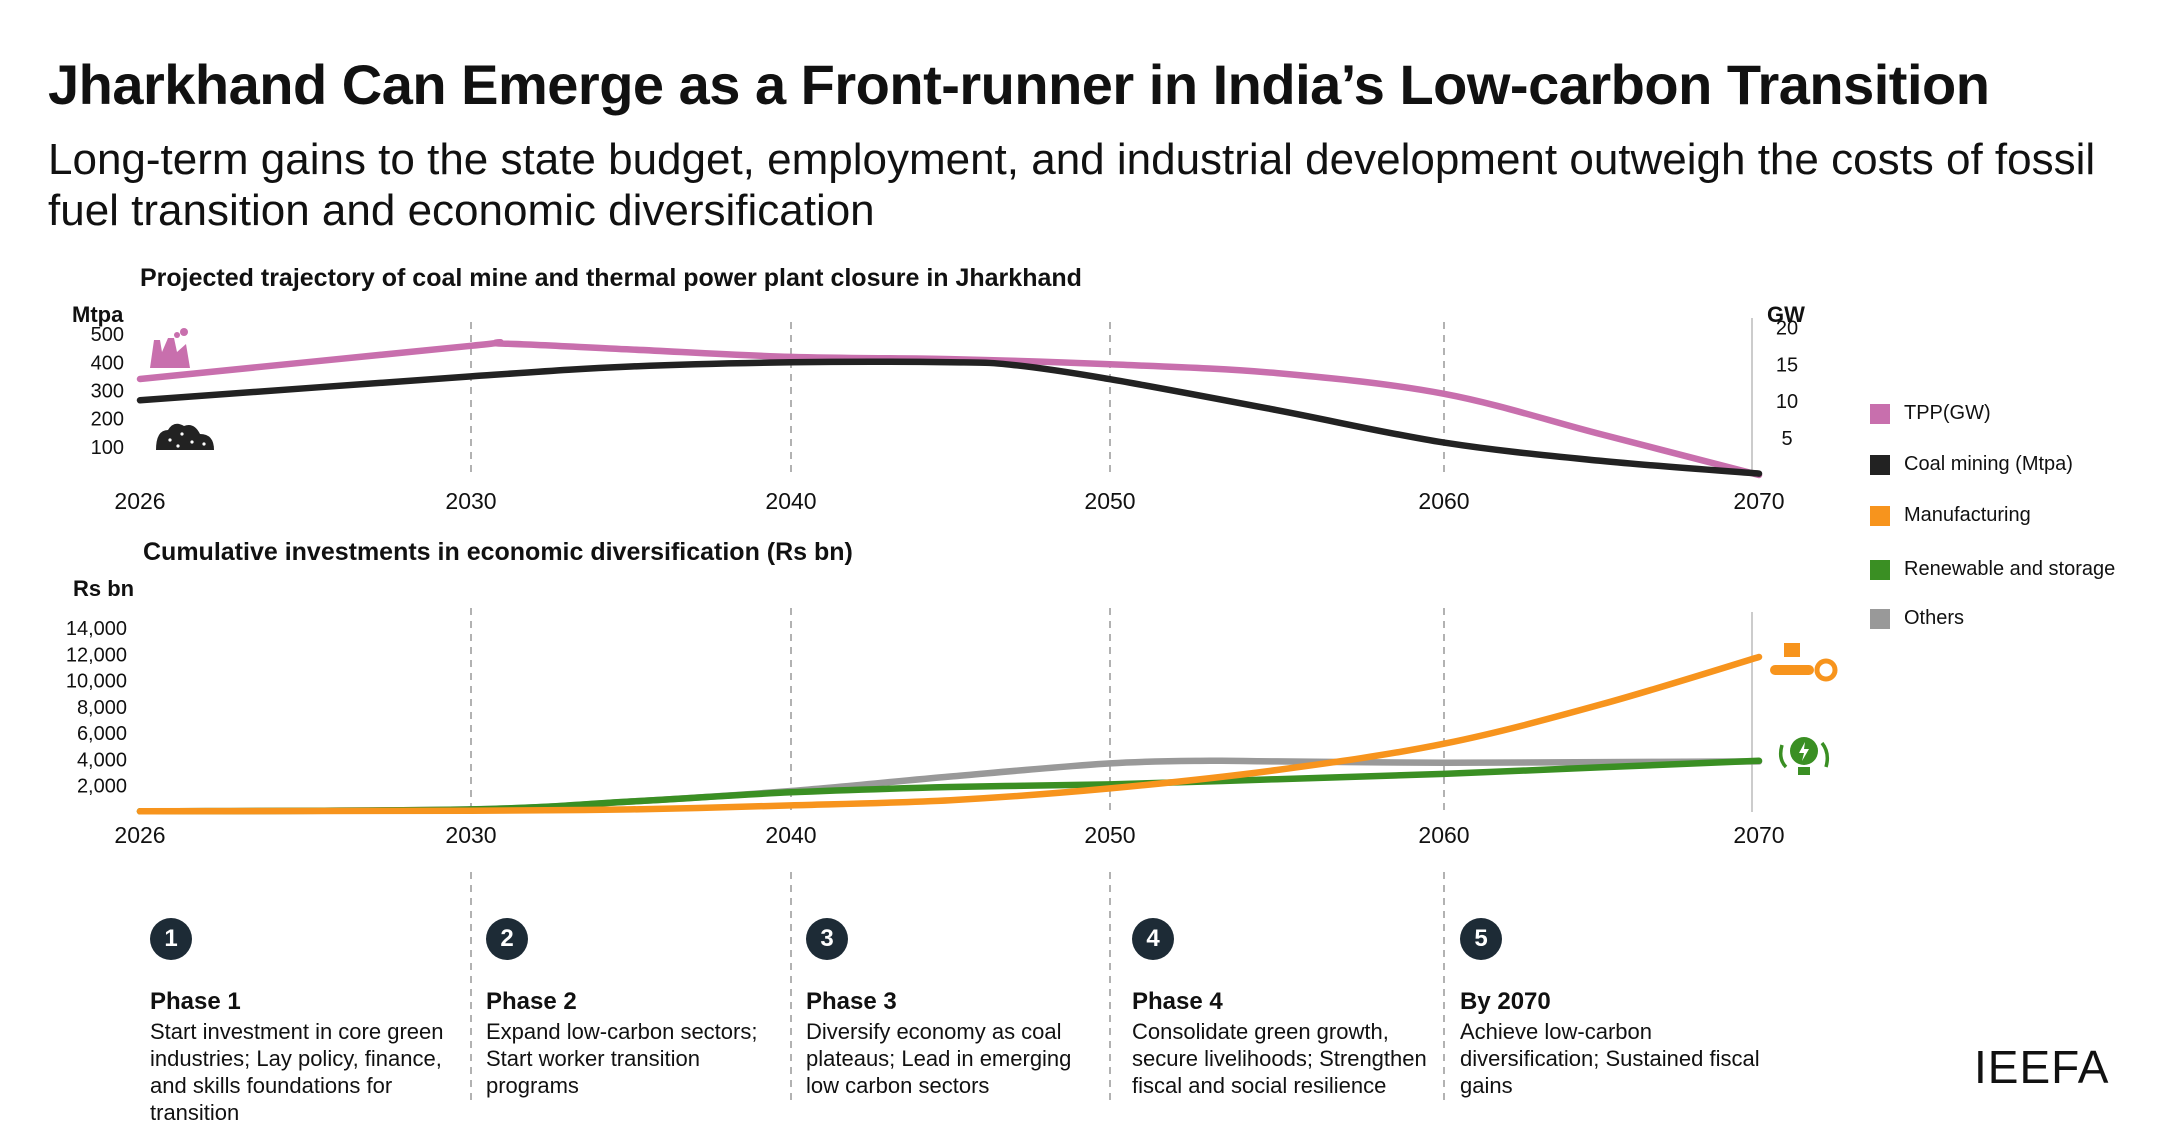 The image size is (2160, 1130). What do you see at coordinates (102, 787) in the screenshot?
I see `y-axis-tick-label: 2,000` at bounding box center [102, 787].